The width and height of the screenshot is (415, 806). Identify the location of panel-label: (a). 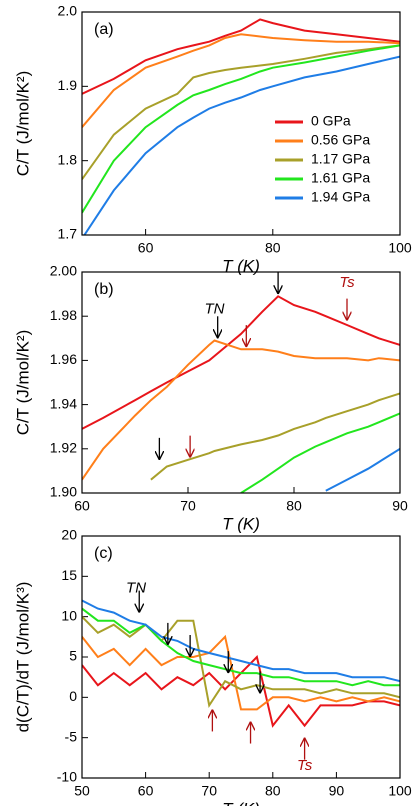
(104, 29).